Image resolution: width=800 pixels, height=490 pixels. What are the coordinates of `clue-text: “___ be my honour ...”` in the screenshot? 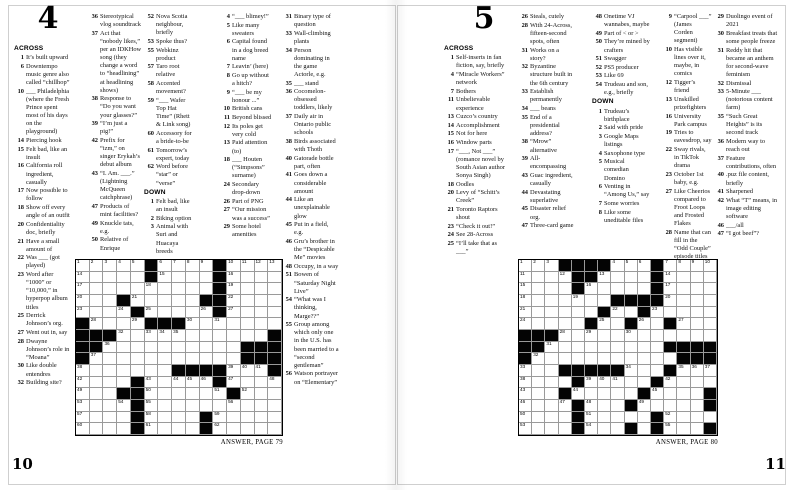 It's located at (247, 96).